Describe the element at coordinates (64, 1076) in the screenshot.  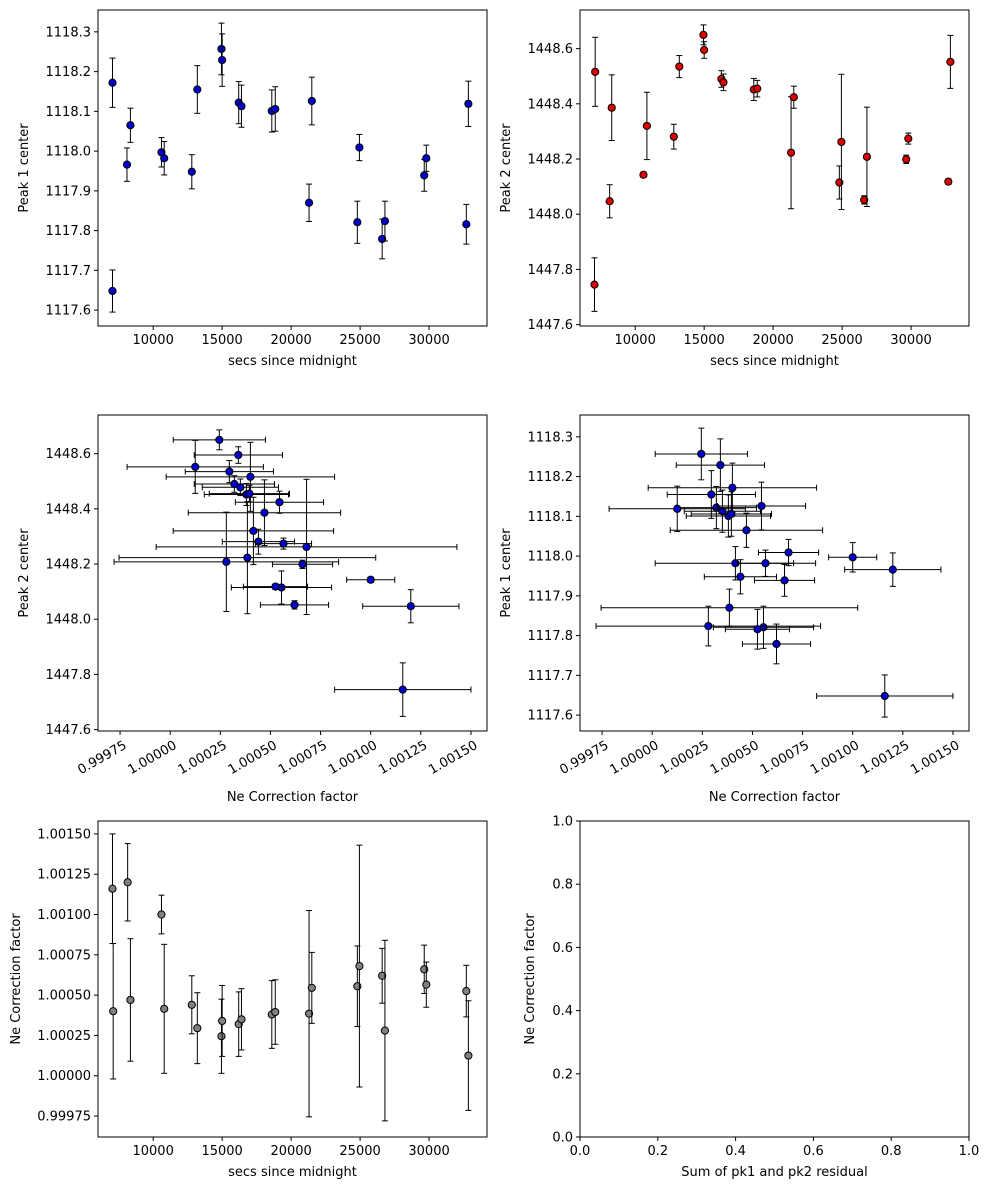
I see `y-tick-label: 1.00000` at that location.